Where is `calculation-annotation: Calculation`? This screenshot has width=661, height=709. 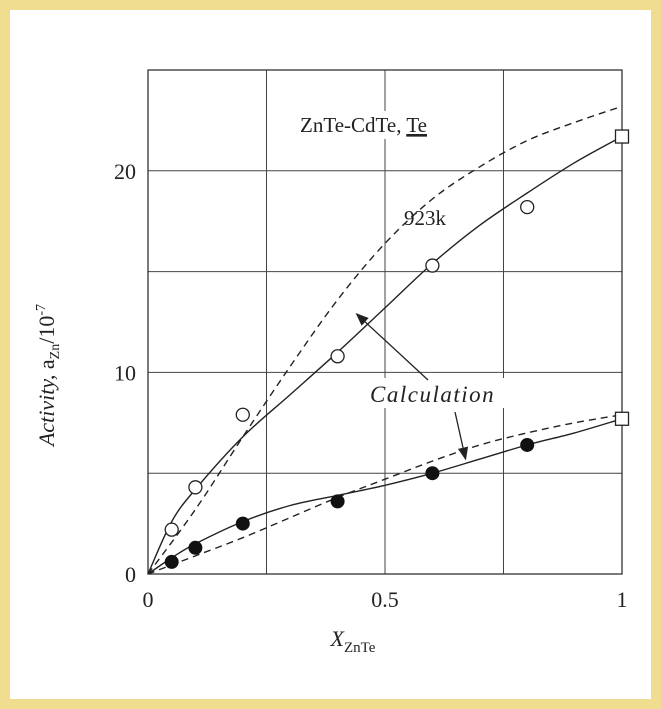
calculation-annotation: Calculation is located at coordinates (440, 387).